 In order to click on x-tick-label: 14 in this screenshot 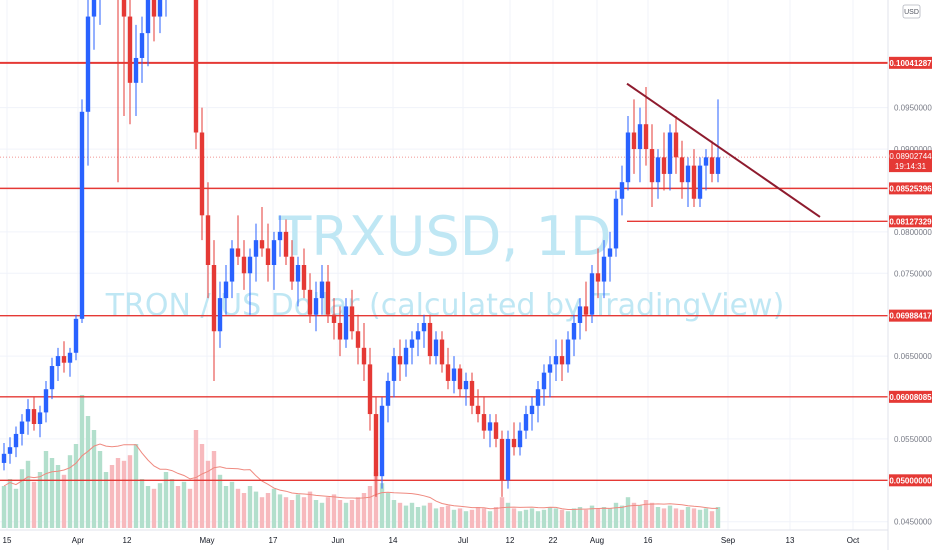, I will do `click(393, 540)`.